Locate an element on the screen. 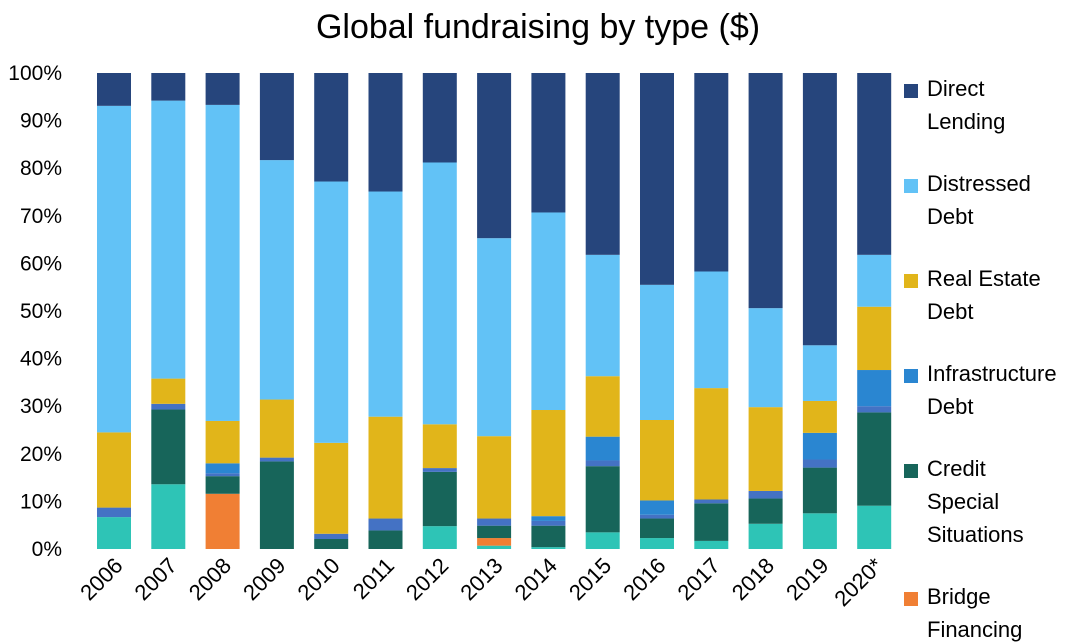 The image size is (1076, 642). x-tick-label: 2009 is located at coordinates (264, 579).